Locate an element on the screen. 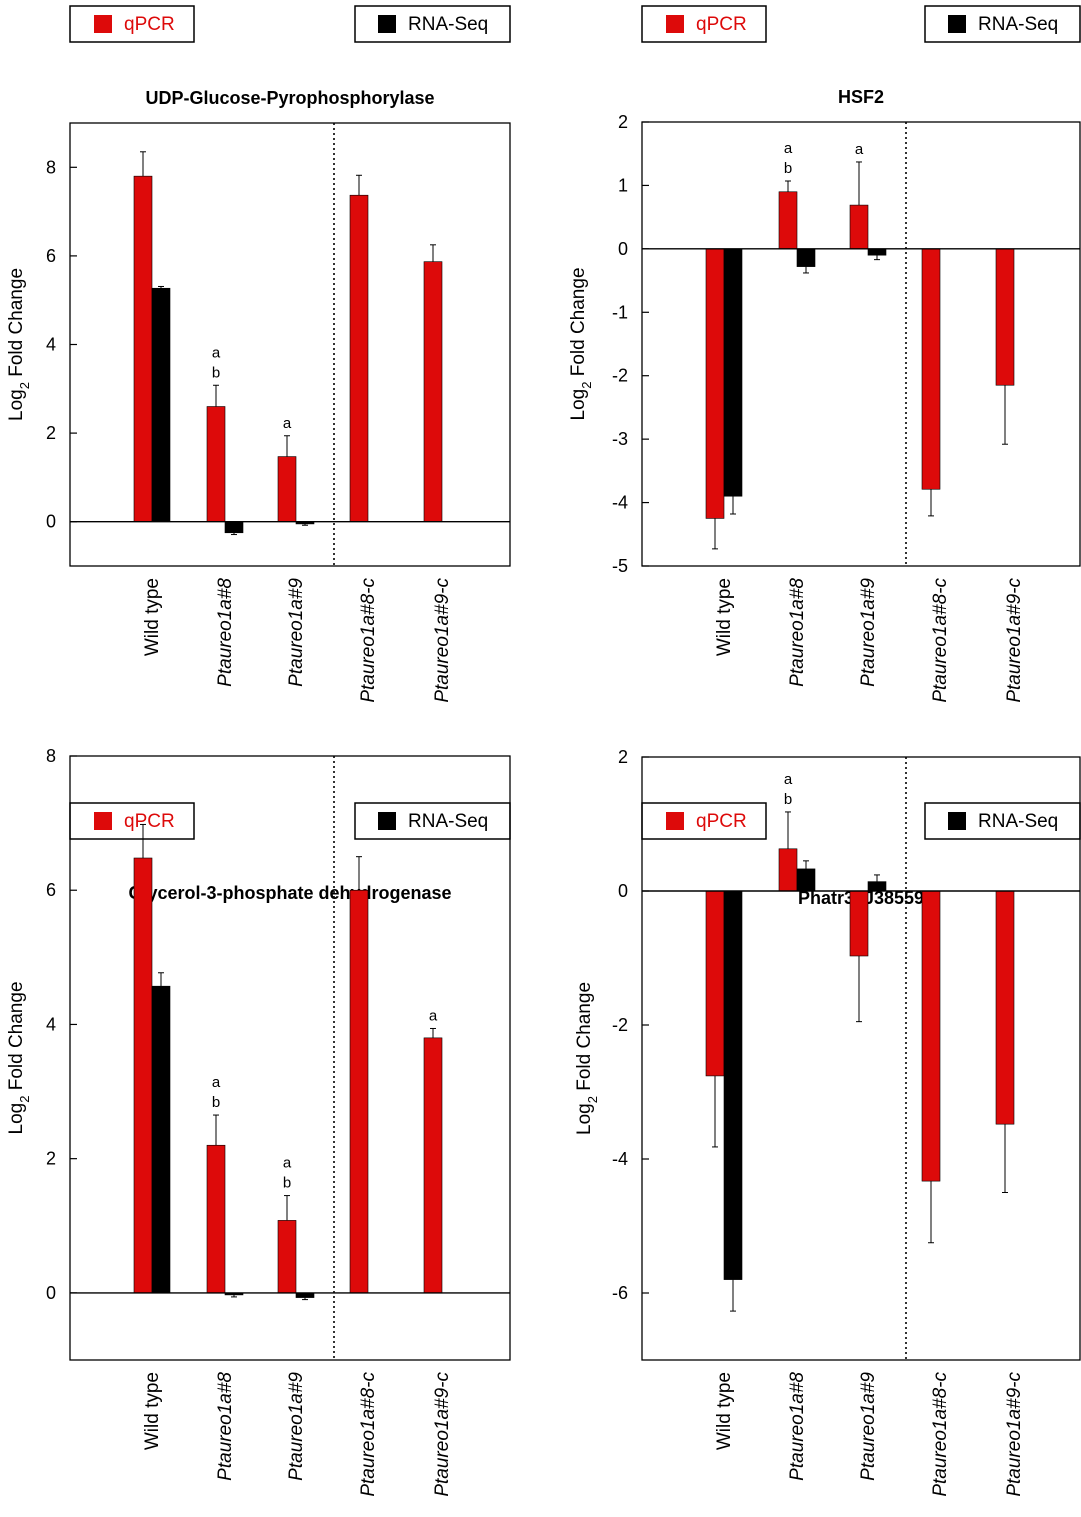 Image resolution: width=1081 pixels, height=1517 pixels. chart-title: Glycerol-3-phosphate dehydrogenase is located at coordinates (289, 893).